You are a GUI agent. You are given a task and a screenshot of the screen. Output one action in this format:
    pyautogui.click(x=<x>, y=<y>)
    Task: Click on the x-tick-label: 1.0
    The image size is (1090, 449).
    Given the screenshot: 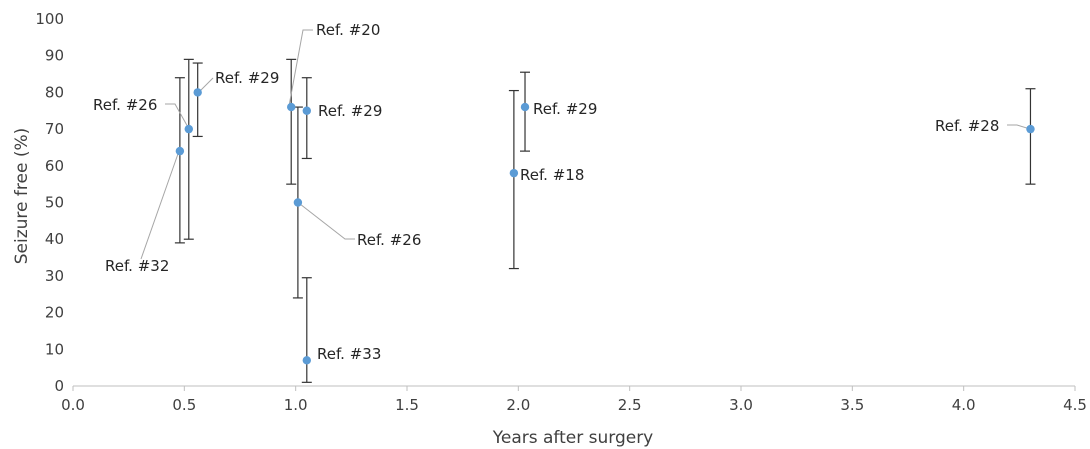 What is the action you would take?
    pyautogui.click(x=296, y=405)
    